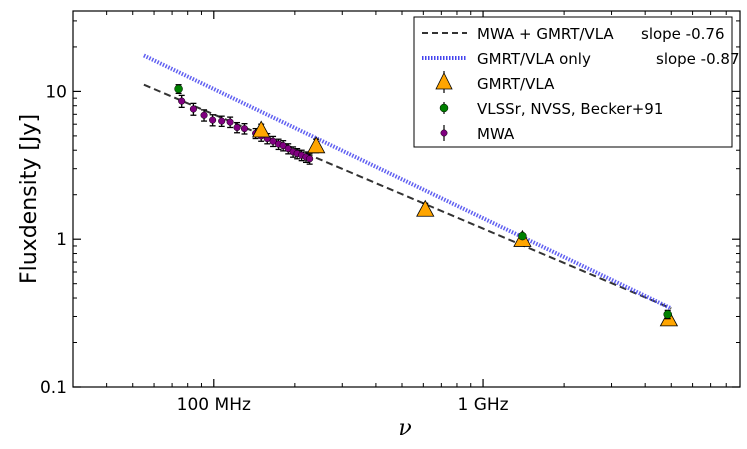  What do you see at coordinates (444, 81) in the screenshot?
I see `legend-marker-gmrt` at bounding box center [444, 81].